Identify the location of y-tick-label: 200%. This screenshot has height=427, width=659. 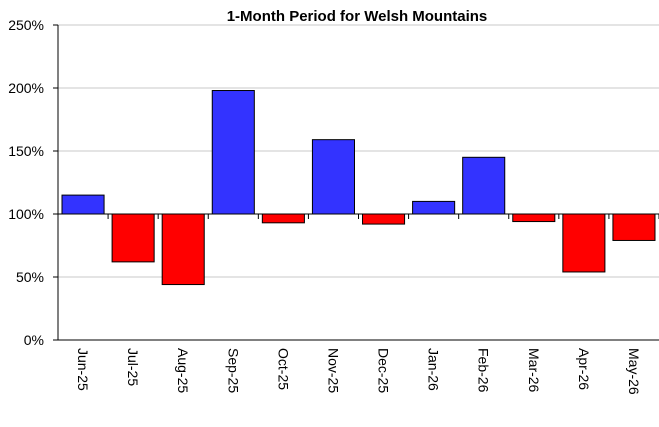
(26, 88).